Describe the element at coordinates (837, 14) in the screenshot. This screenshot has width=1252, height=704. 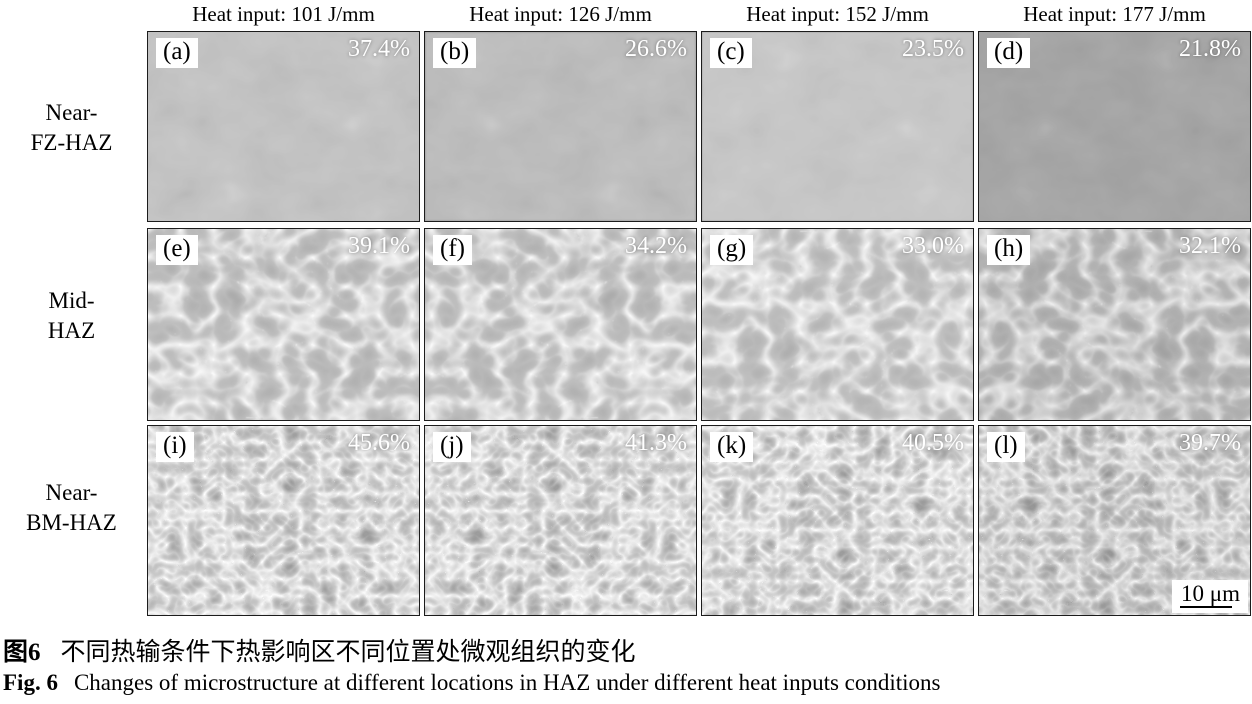
I see `column-header-152: Heat input: 152 J/mm` at that location.